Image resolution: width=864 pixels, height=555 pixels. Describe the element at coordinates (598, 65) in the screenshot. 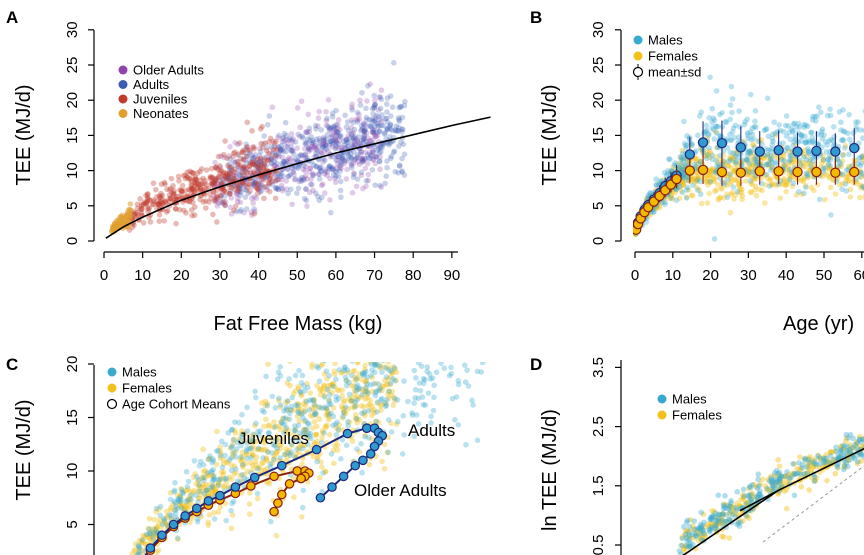

I see `panel-b-y-tick-label: 25` at that location.